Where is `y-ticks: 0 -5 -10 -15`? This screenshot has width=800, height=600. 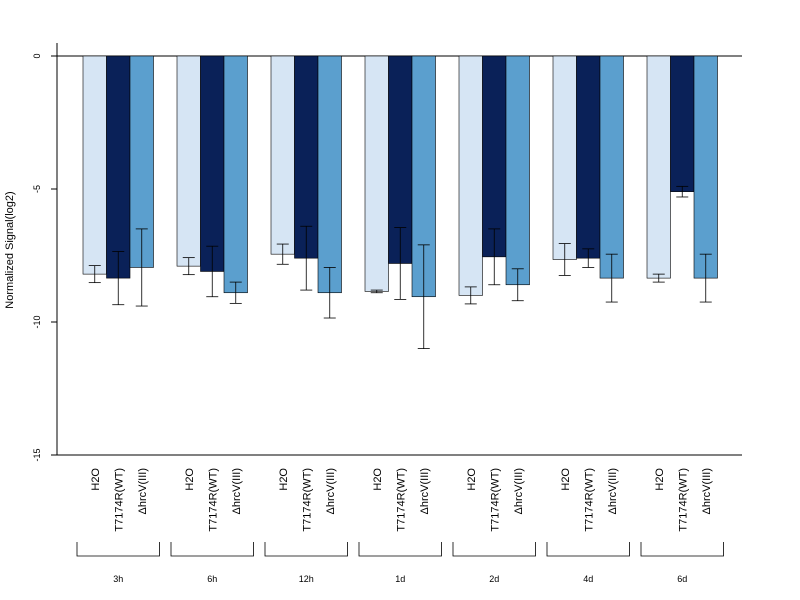 y-ticks: 0 -5 -10 -15 is located at coordinates (44, 257).